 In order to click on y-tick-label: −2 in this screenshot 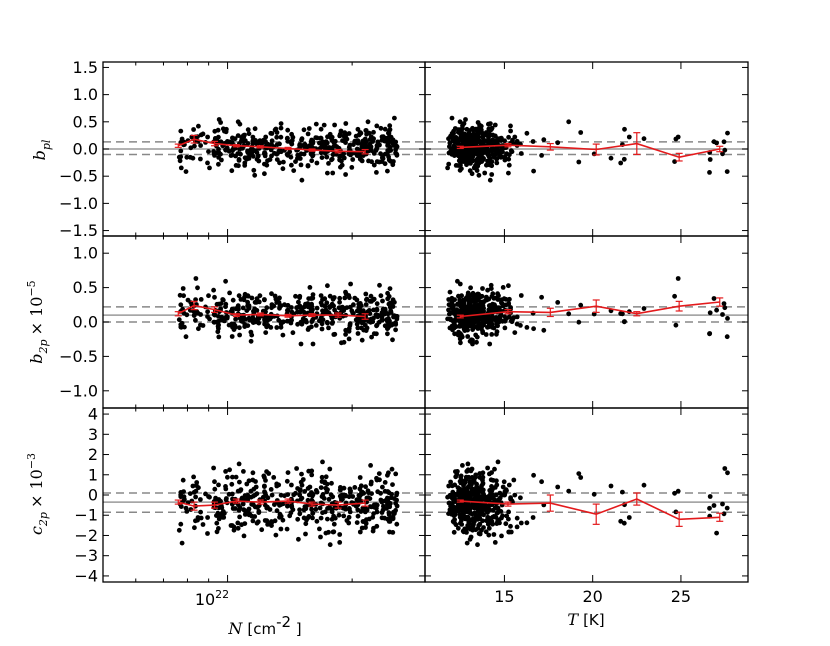, I will do `click(86, 535)`.